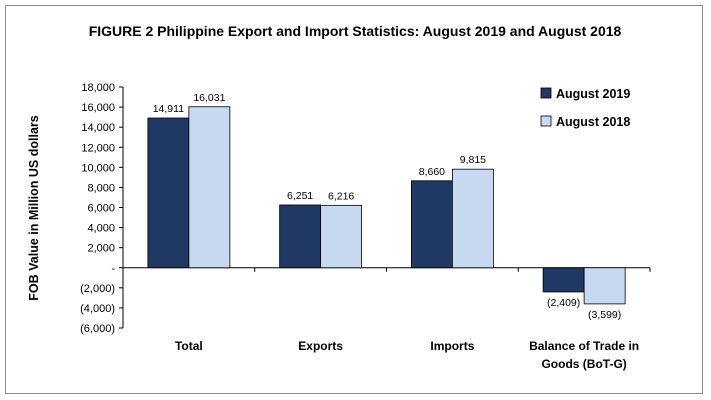 The width and height of the screenshot is (711, 400). I want to click on y-tick-label: 12,000, so click(98, 148).